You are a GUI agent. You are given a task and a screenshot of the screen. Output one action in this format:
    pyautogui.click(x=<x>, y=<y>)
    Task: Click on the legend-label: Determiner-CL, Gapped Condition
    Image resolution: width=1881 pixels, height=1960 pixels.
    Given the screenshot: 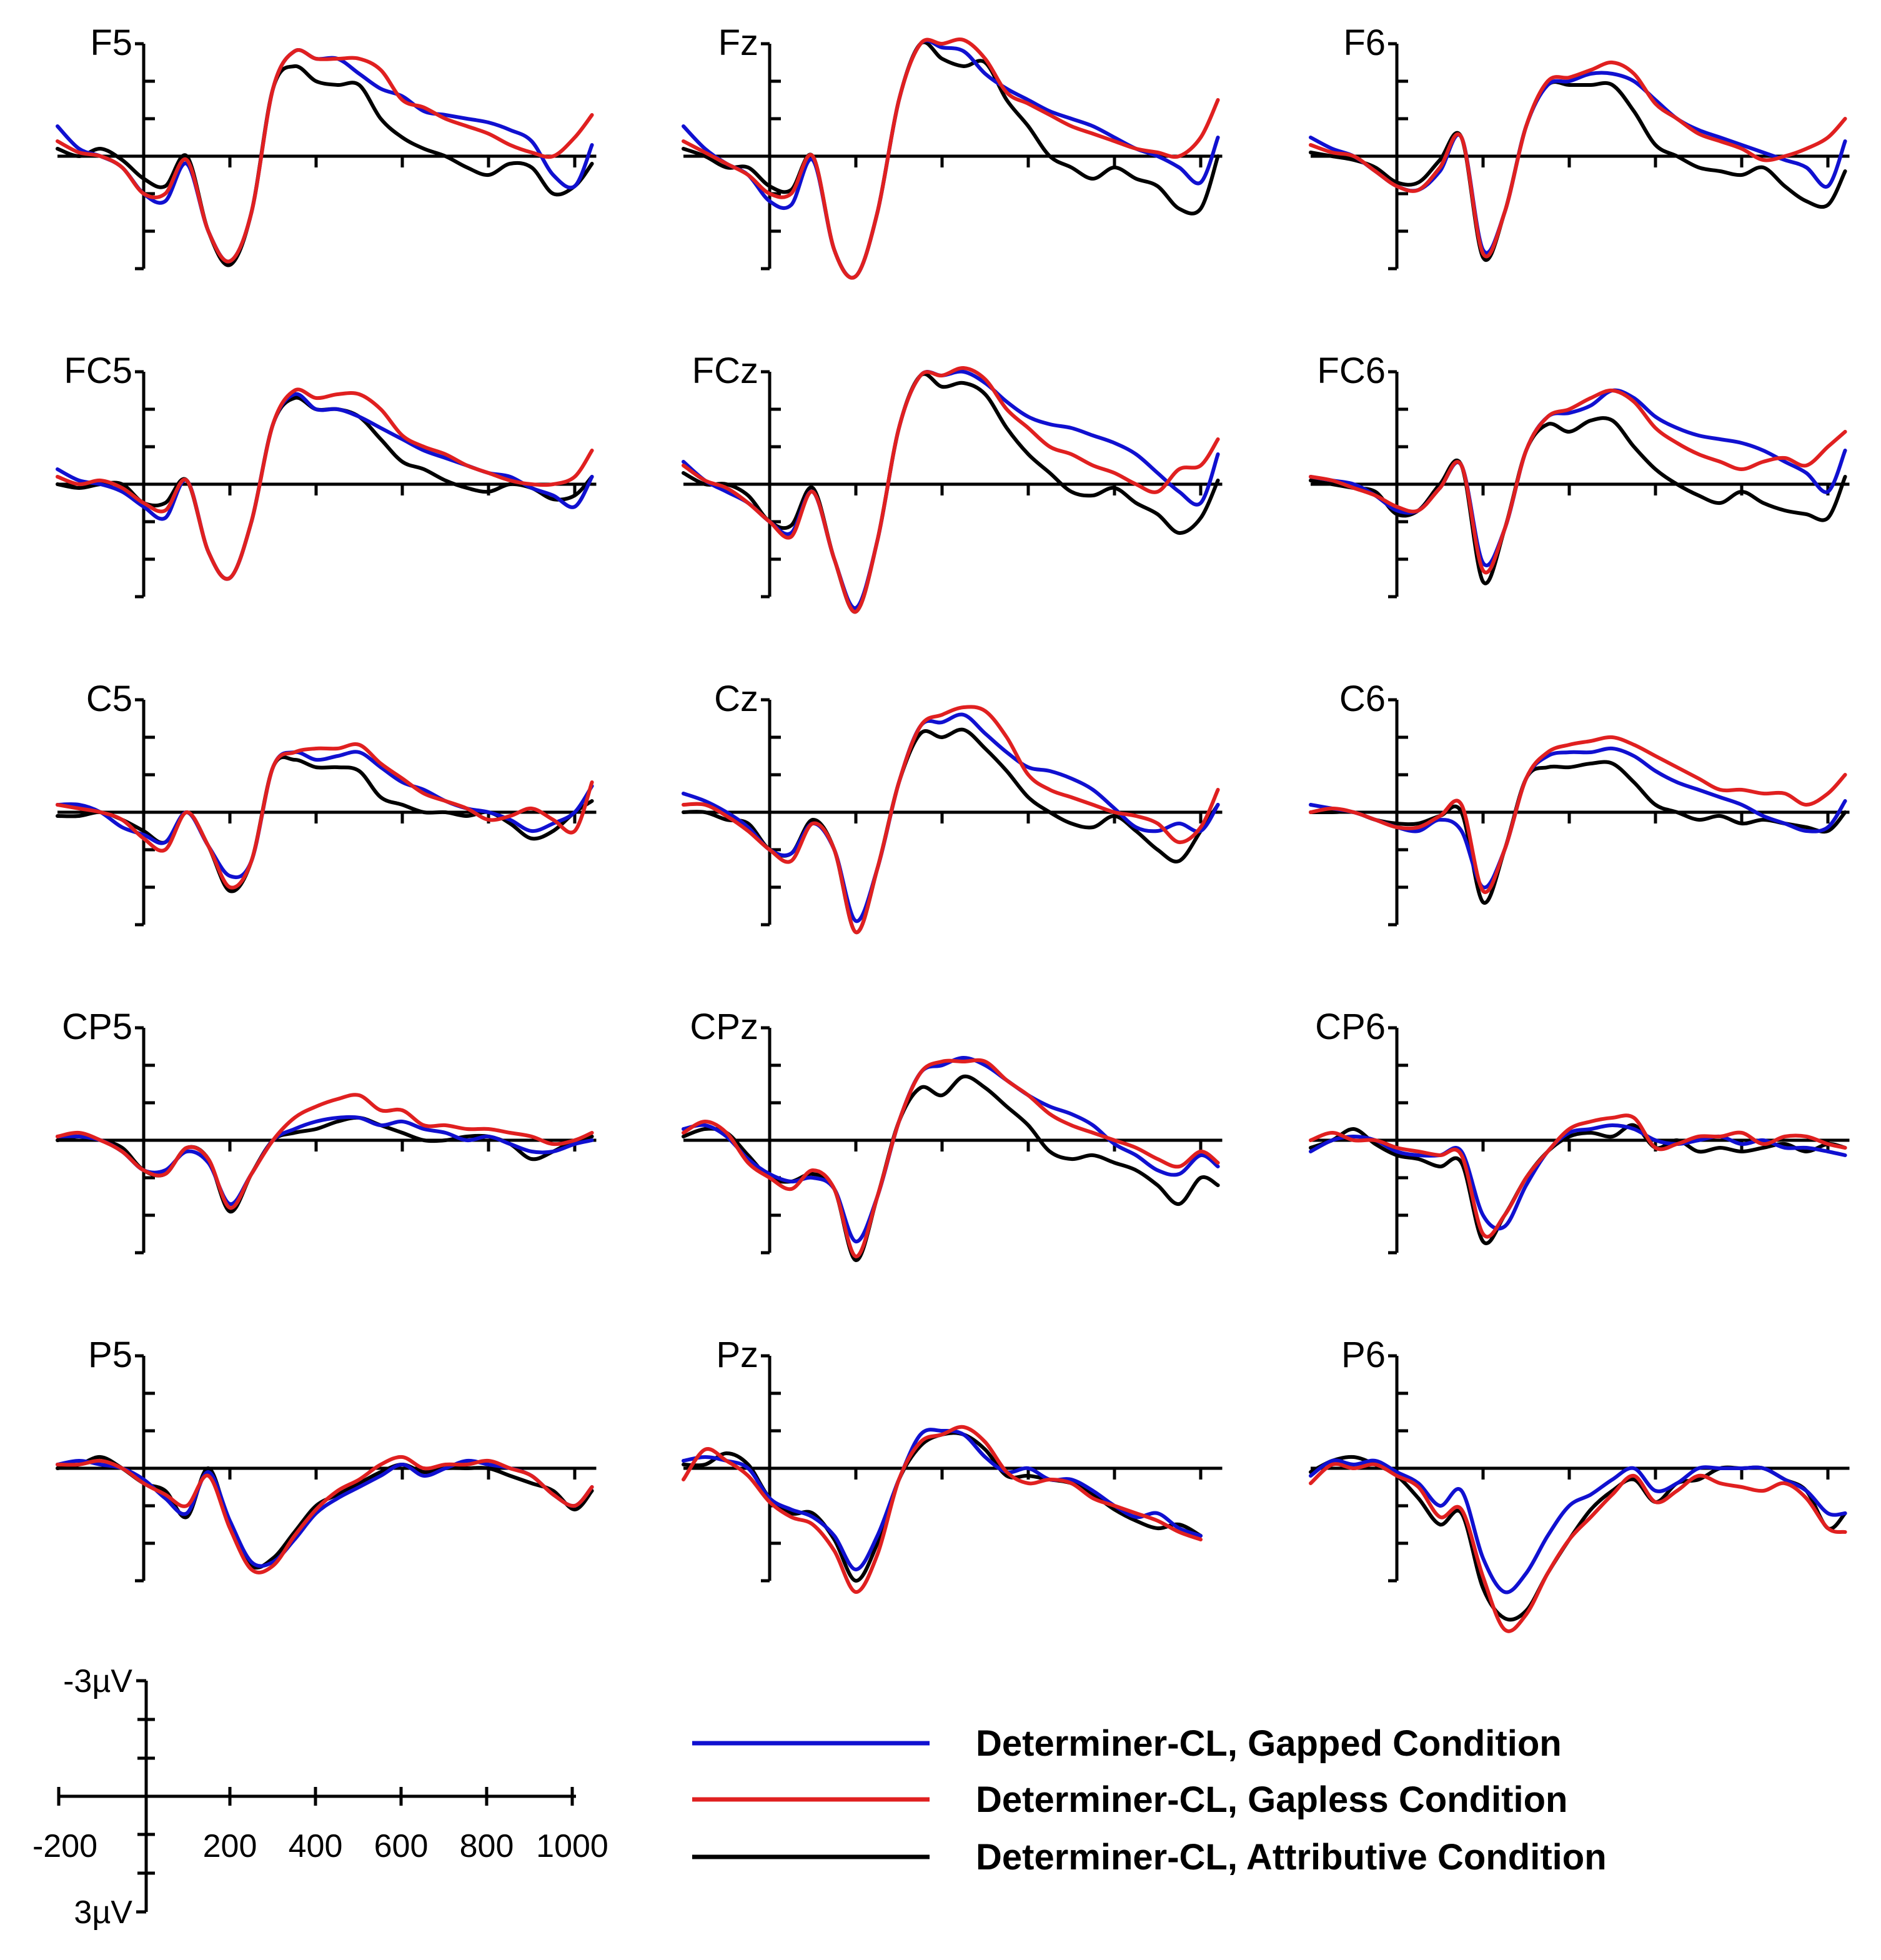 What is the action you would take?
    pyautogui.click(x=1269, y=1743)
    